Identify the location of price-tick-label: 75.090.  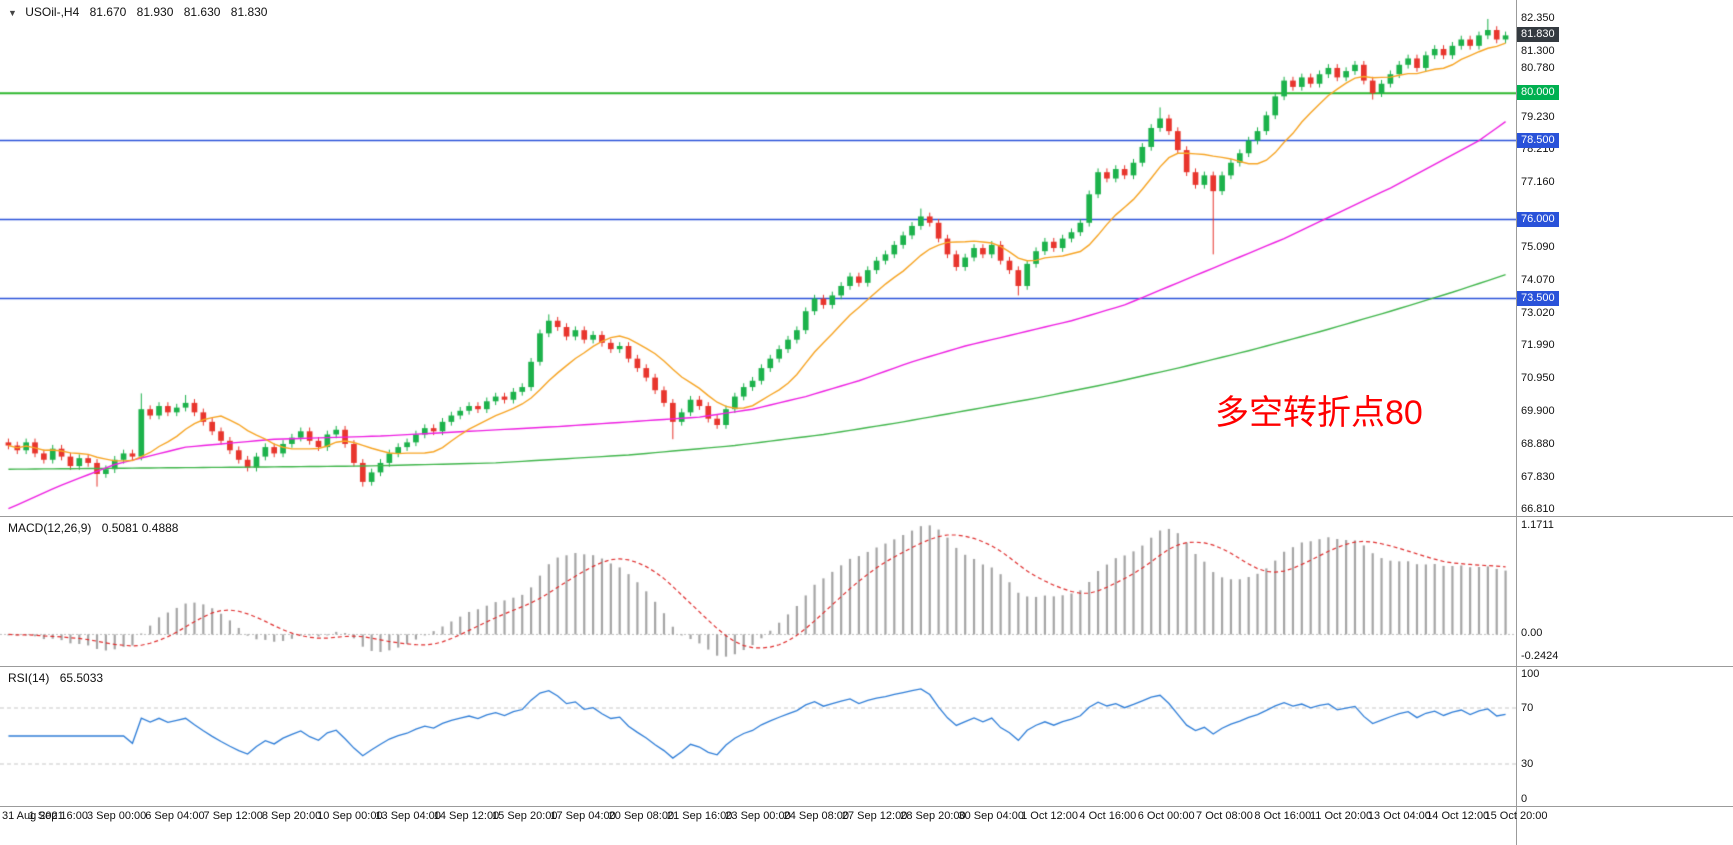
(1538, 247).